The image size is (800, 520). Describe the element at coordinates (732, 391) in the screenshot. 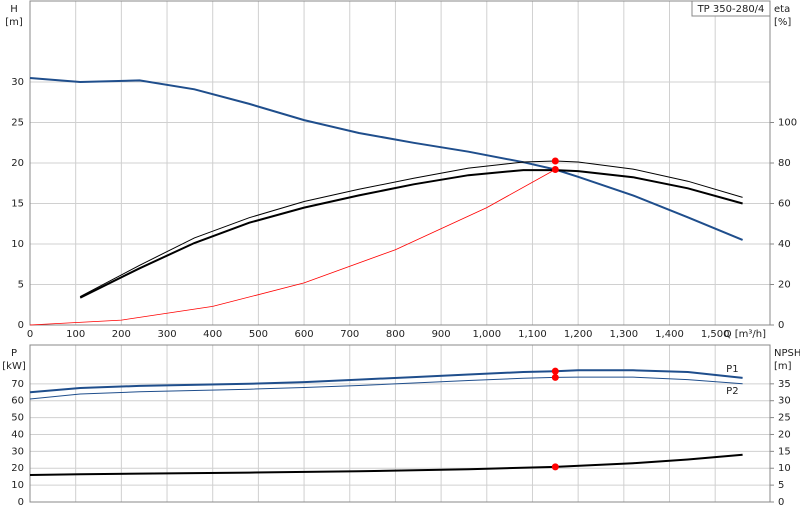

I see `series-label: P2` at that location.